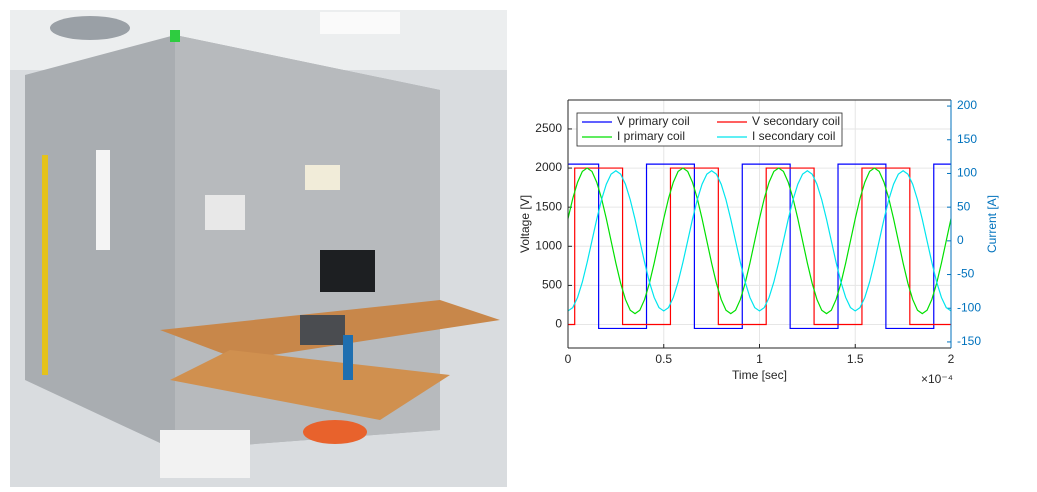 Image resolution: width=1037 pixels, height=492 pixels. What do you see at coordinates (855, 359) in the screenshot?
I see `x-tick-label: 1.5` at bounding box center [855, 359].